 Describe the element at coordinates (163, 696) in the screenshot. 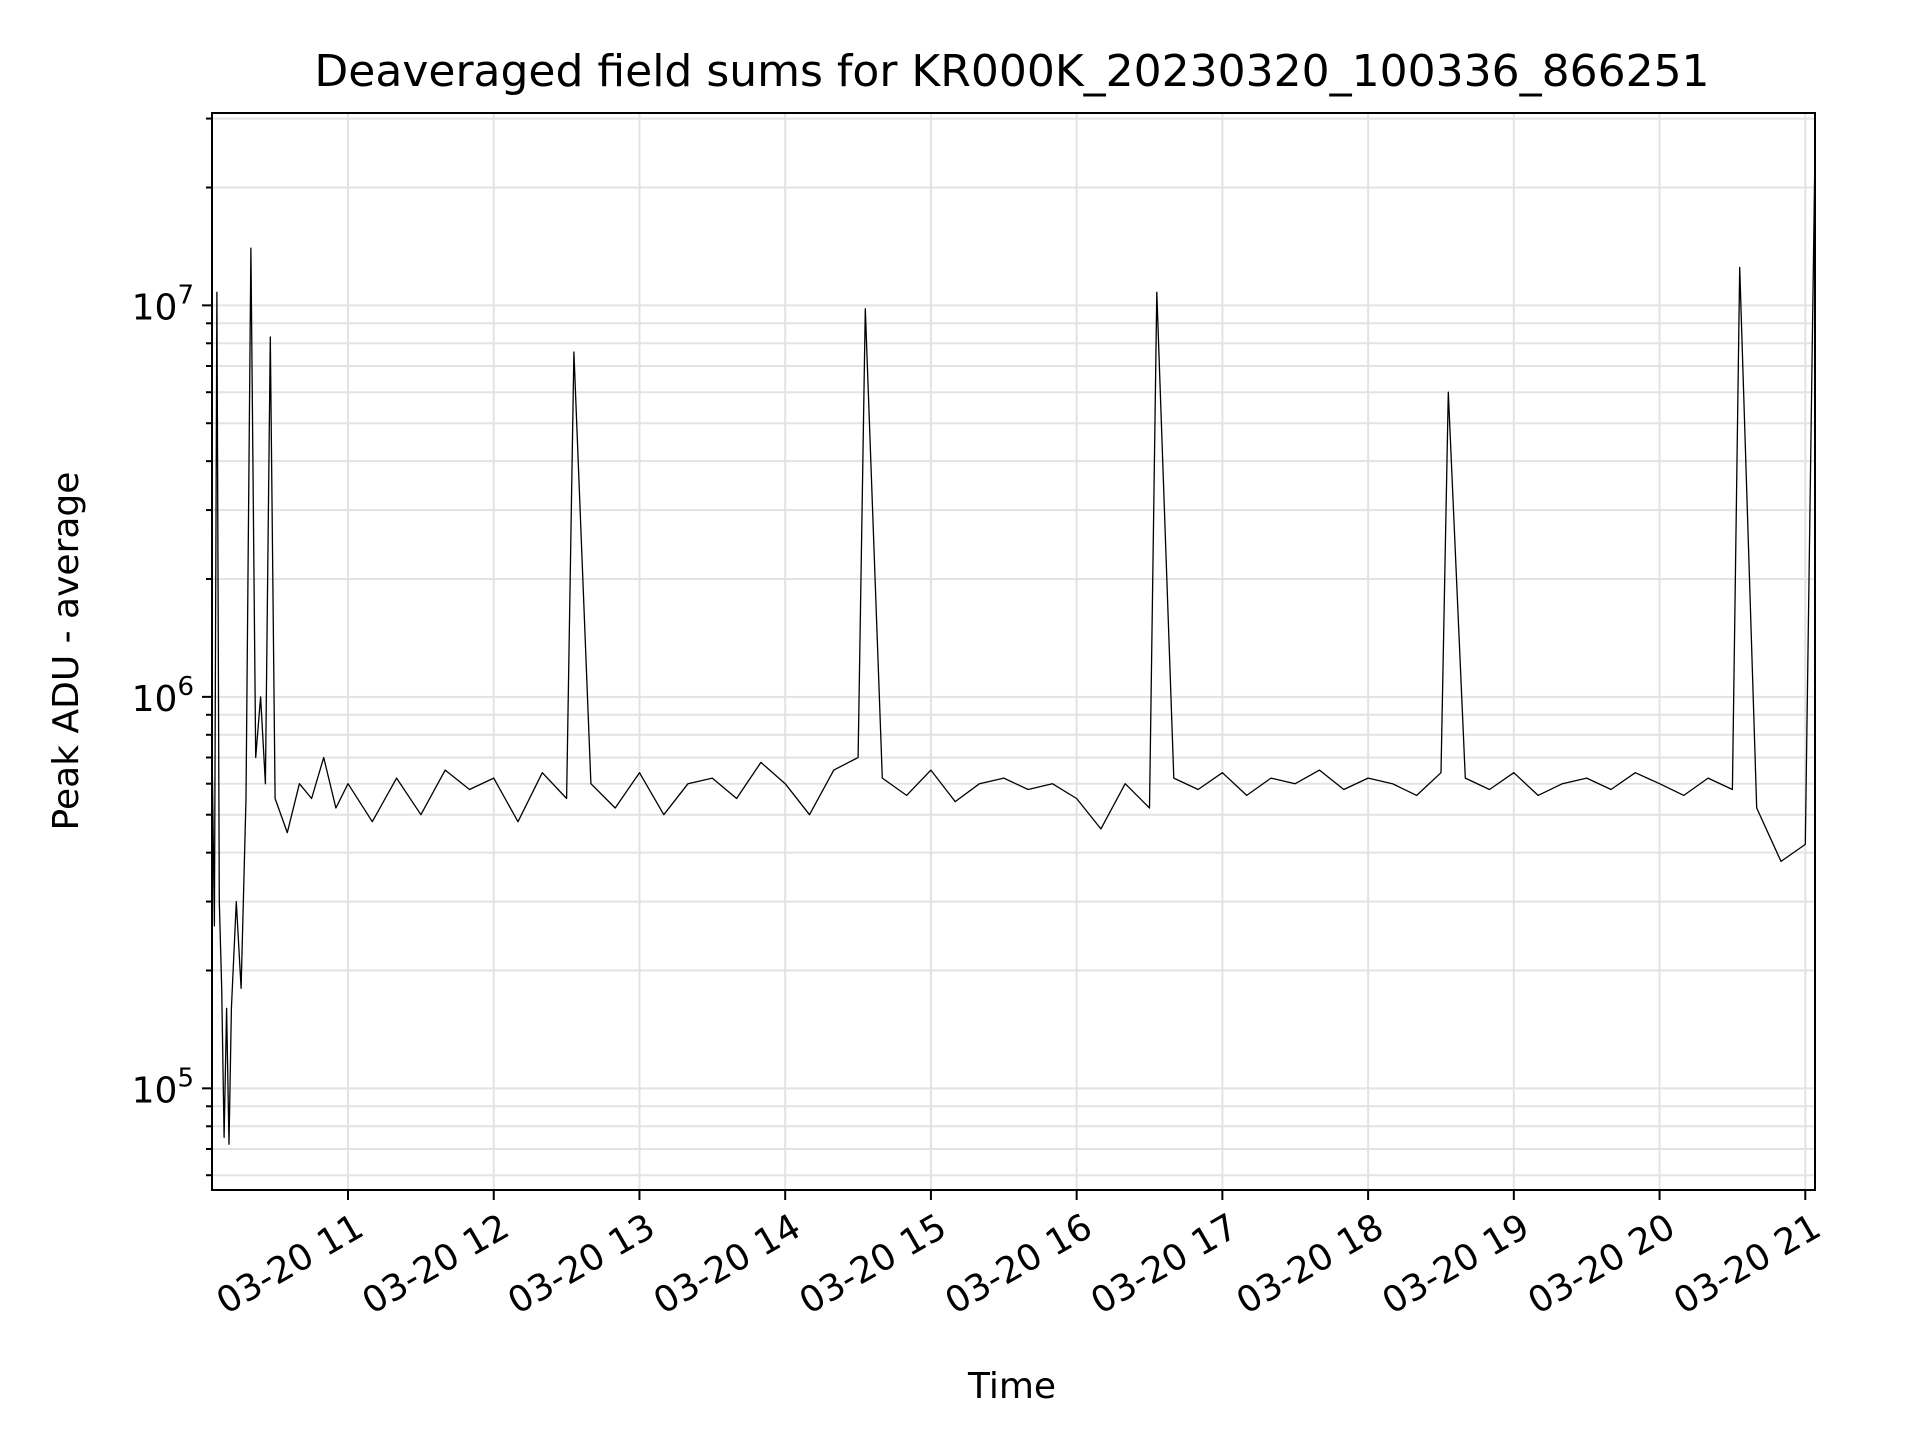

I see `y-tick-label: 10⁶` at that location.